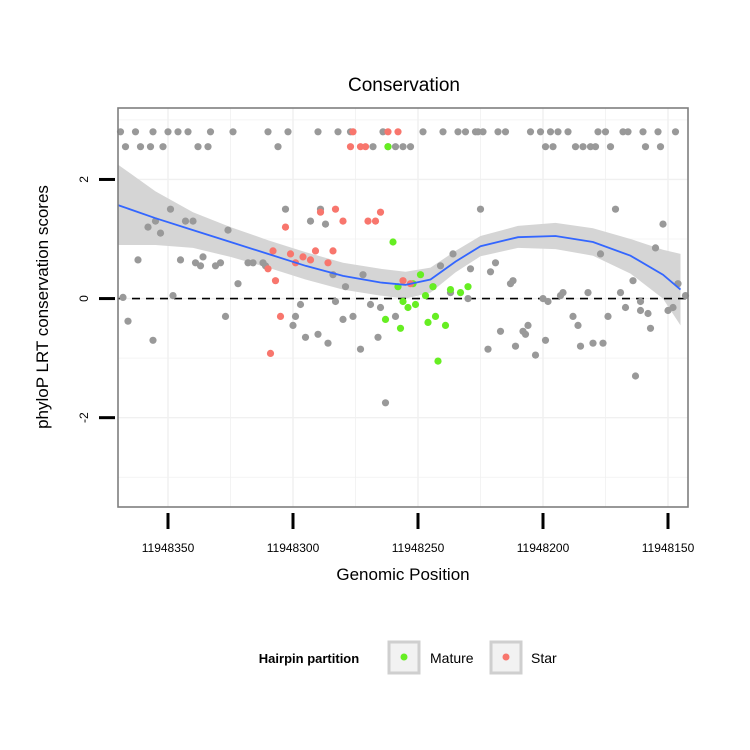 The image size is (750, 750). I want to click on smooth-fit-line, so click(399, 247).